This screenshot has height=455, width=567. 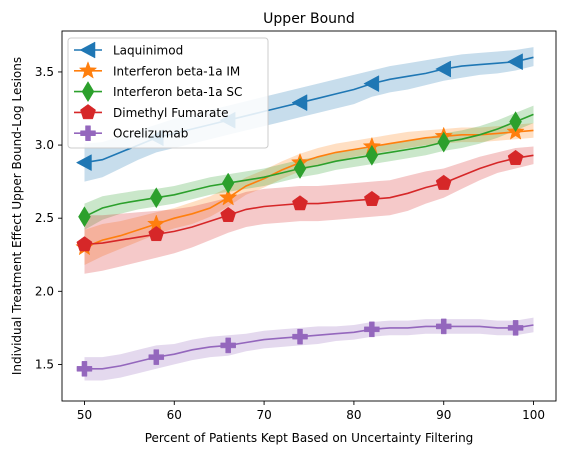 What do you see at coordinates (44, 291) in the screenshot?
I see `y-tick-label: 2.0` at bounding box center [44, 291].